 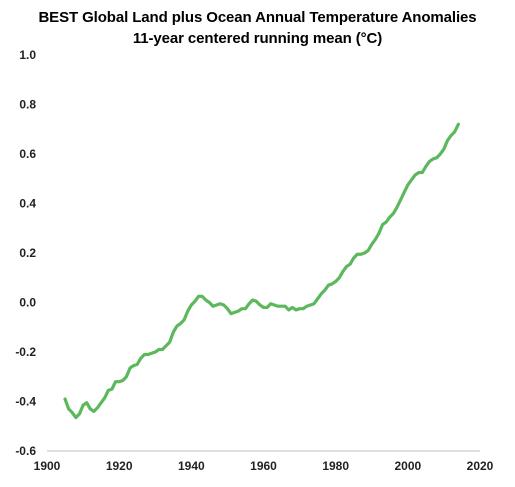 I want to click on y-tick-label: 0.8, so click(x=27, y=105).